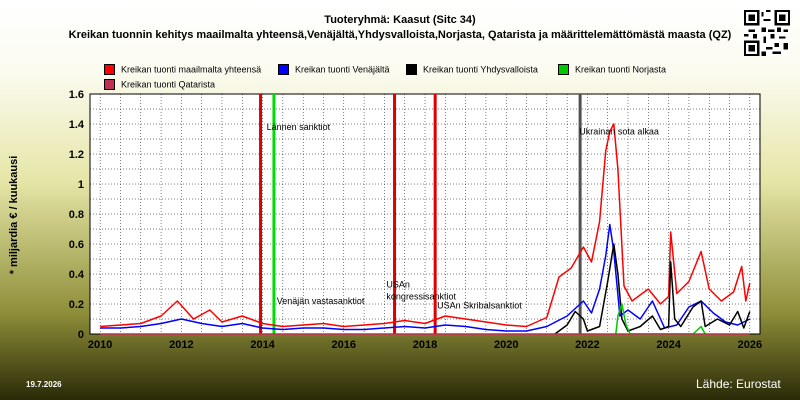 This screenshot has width=800, height=400. I want to click on source-label: Lähde: Eurostat, so click(738, 384).